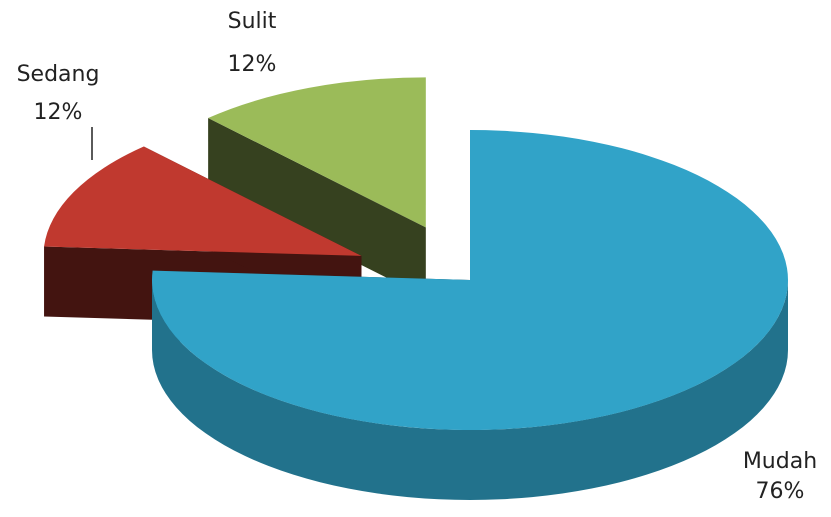  What do you see at coordinates (780, 461) in the screenshot?
I see `slice-label: Mudah` at bounding box center [780, 461].